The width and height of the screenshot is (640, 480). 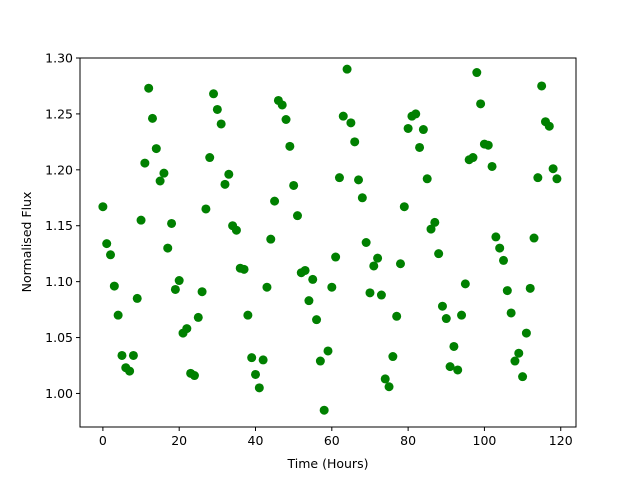 I want to click on y-axis-label: Normalised Flux, so click(x=26, y=242).